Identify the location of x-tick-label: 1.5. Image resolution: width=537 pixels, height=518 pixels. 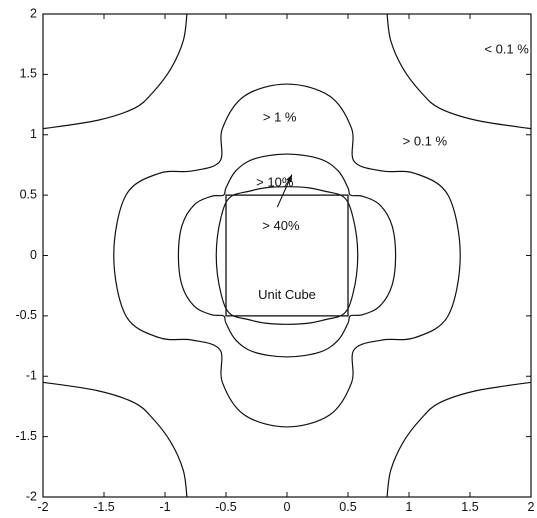
(469, 507).